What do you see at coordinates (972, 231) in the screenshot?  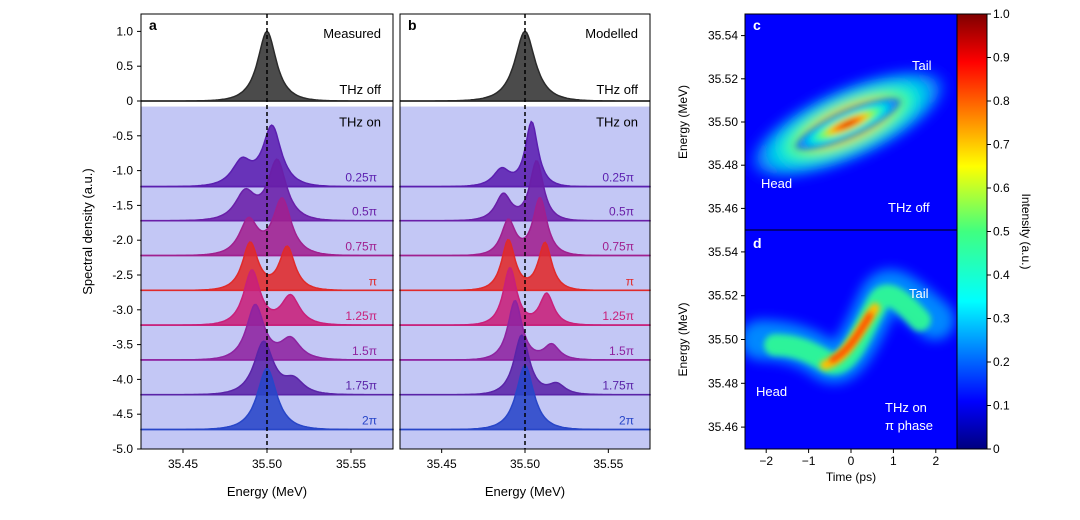 I see `colorbar-gradient` at bounding box center [972, 231].